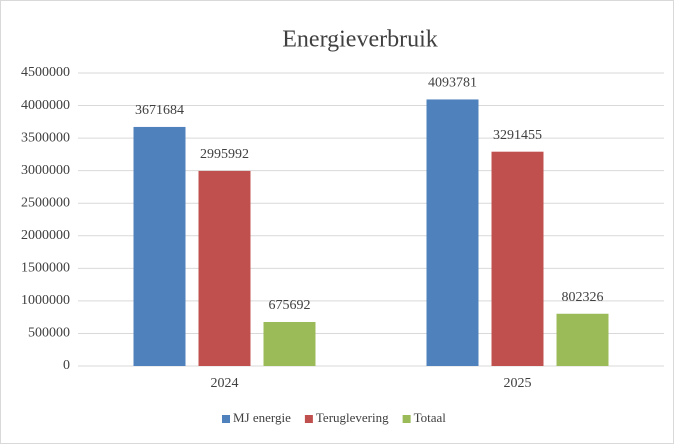 The width and height of the screenshot is (674, 444). What do you see at coordinates (45, 300) in the screenshot?
I see `y-tick-label: 1000000` at bounding box center [45, 300].